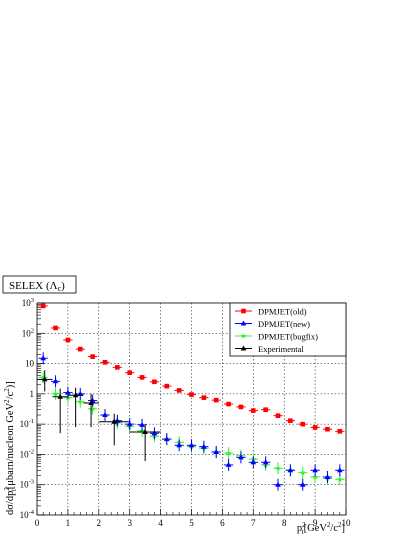 The height and width of the screenshot is (537, 415). I want to click on x-tick-label: 0, so click(37, 523).